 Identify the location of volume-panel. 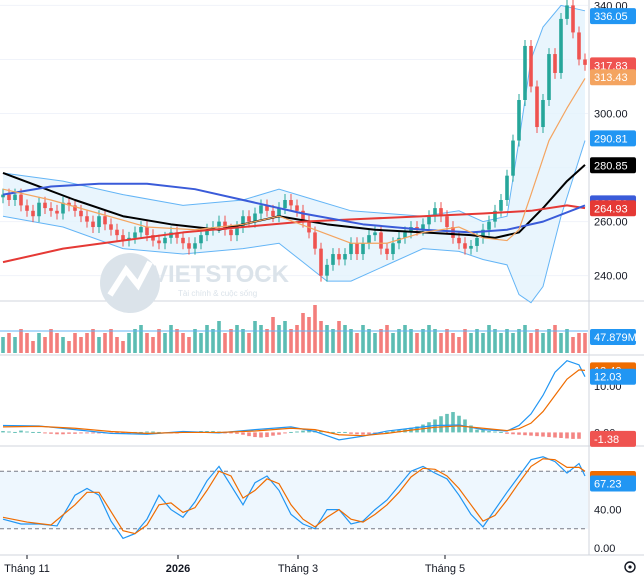
(294, 329).